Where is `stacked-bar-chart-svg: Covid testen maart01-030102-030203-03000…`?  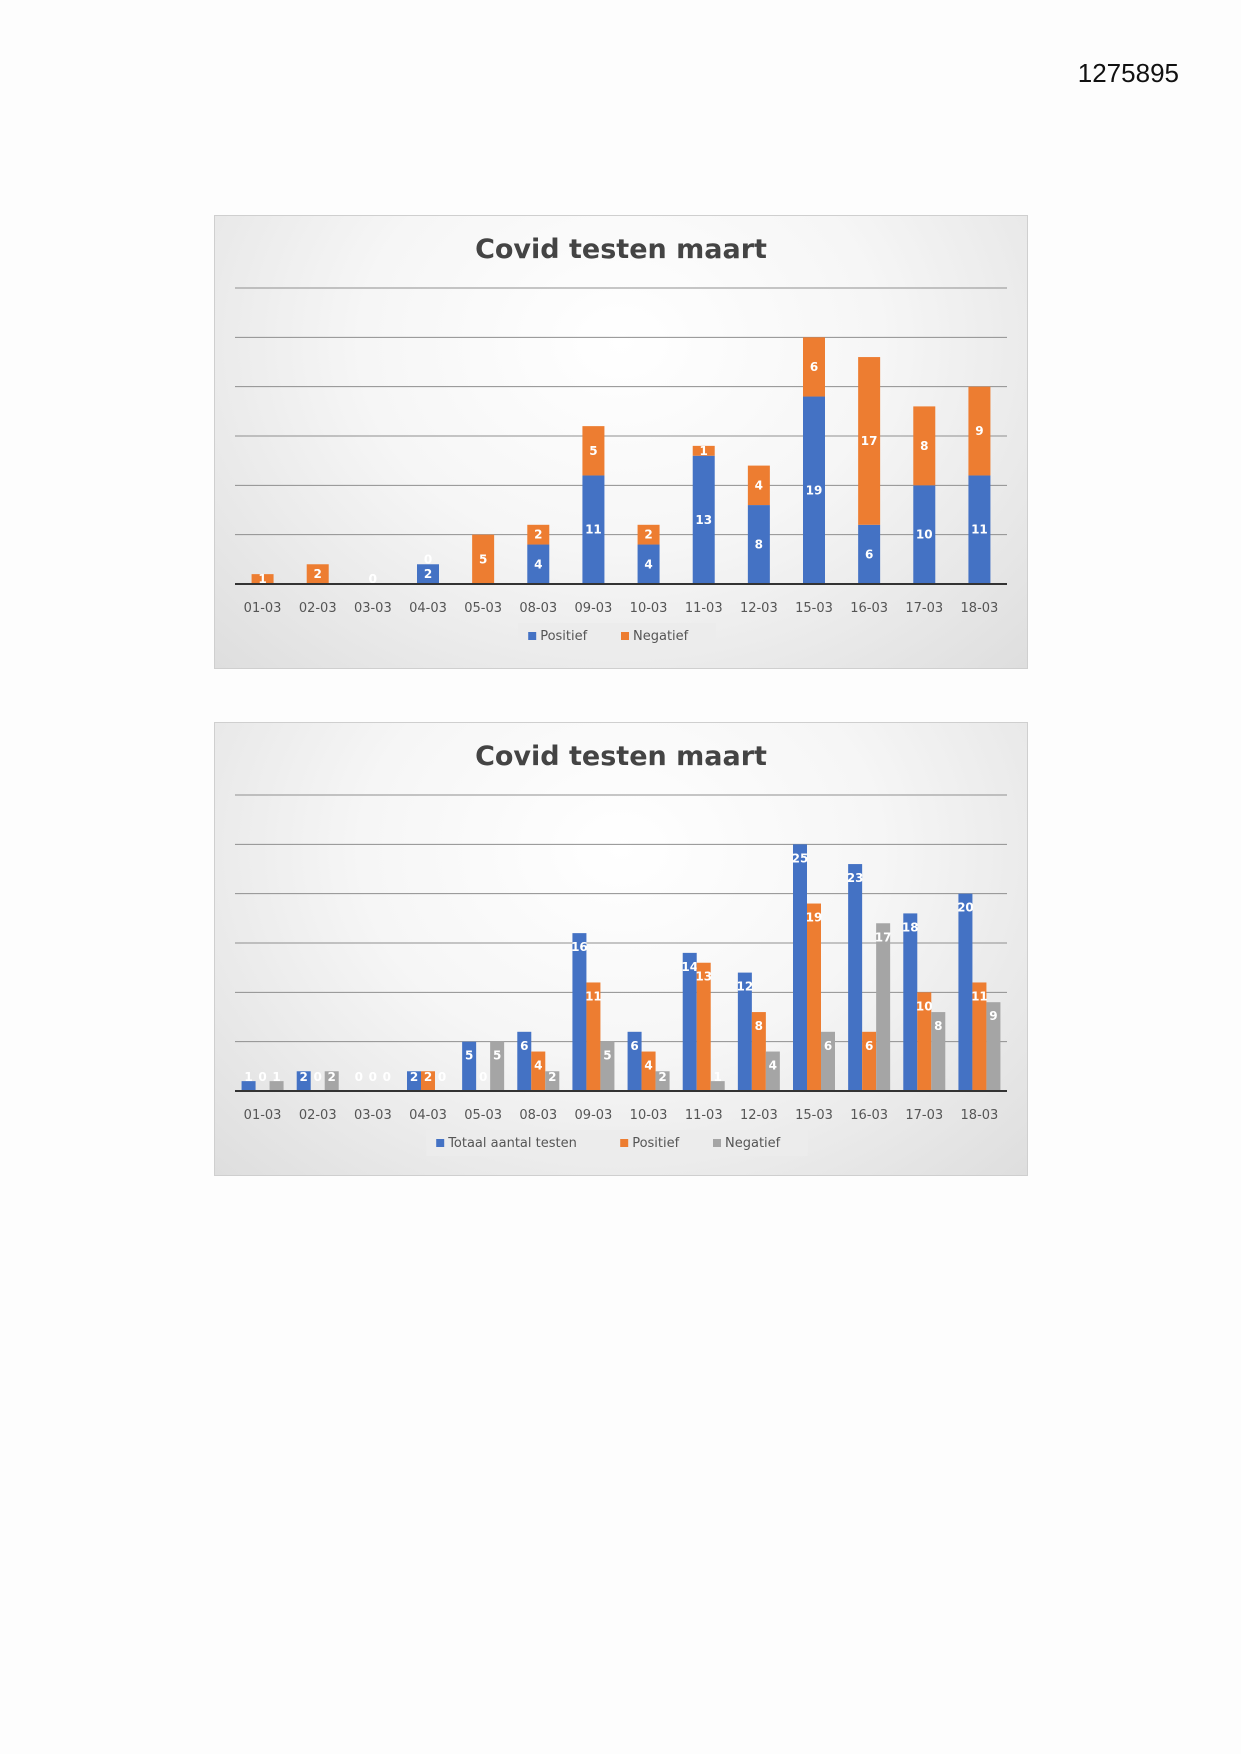 stacked-bar-chart-svg: Covid testen maart01-030102-030203-03000… is located at coordinates (621, 441).